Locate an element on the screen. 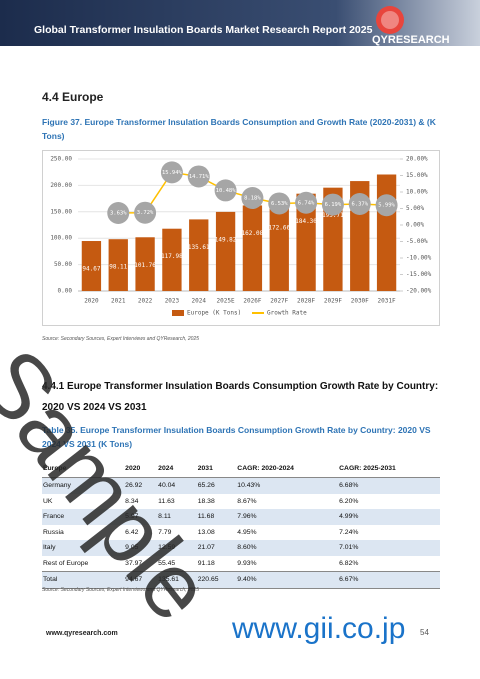 The image size is (480, 679). table-cell: 4.99% is located at coordinates (389, 517).